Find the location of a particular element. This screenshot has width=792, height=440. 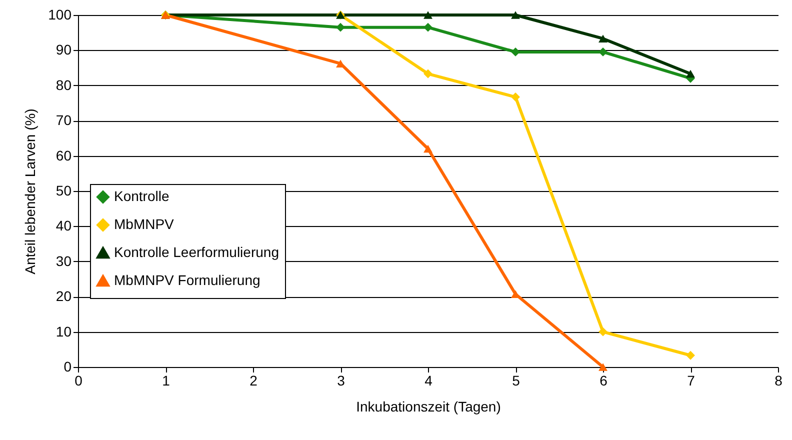

x-tick-label: 4 is located at coordinates (428, 380).